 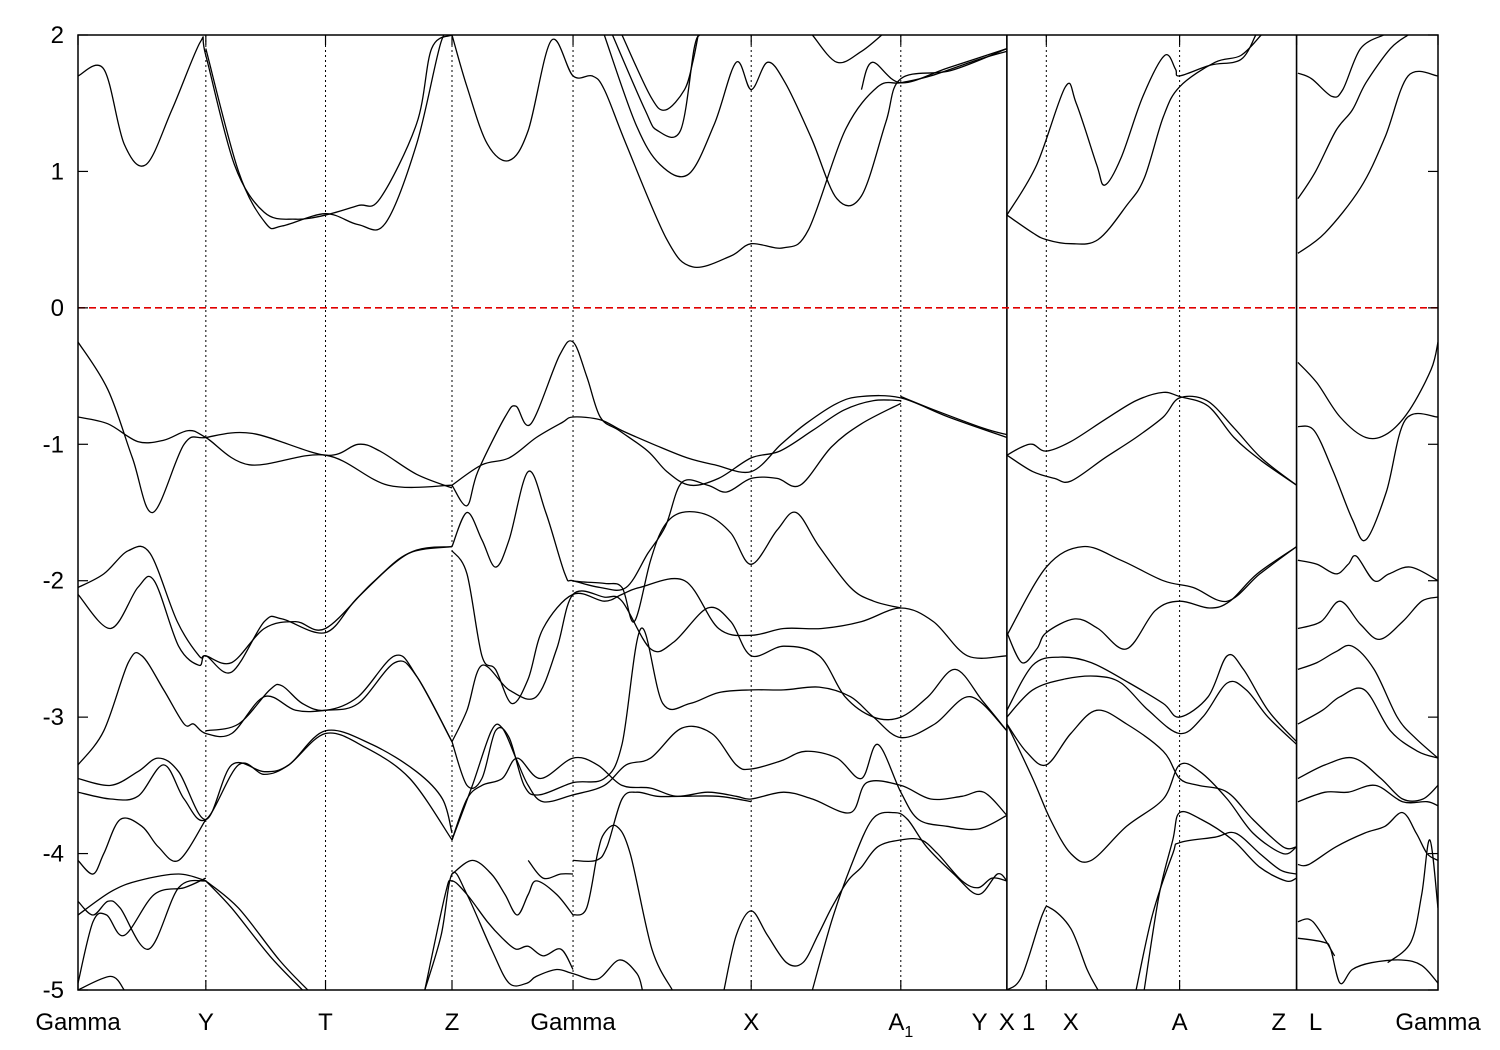 I want to click on y-tick-label: -1, so click(x=53, y=444).